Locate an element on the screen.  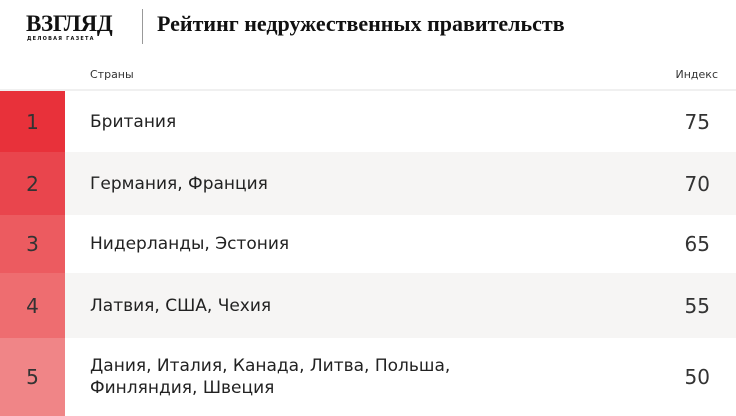
table-row: 1 Британия 75 is located at coordinates (368, 121).